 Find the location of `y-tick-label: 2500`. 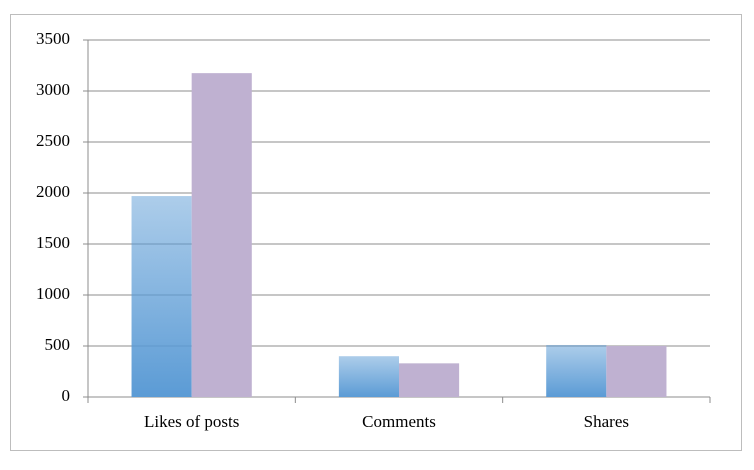

y-tick-label: 2500 is located at coordinates (53, 140).